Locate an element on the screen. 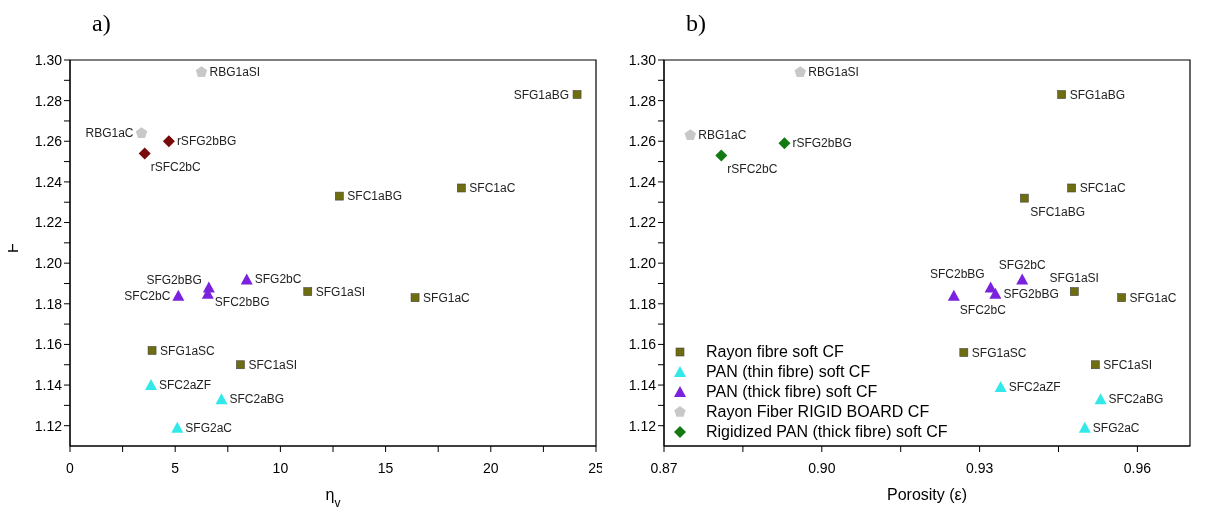  x-tick-label: 0.87 is located at coordinates (664, 468).